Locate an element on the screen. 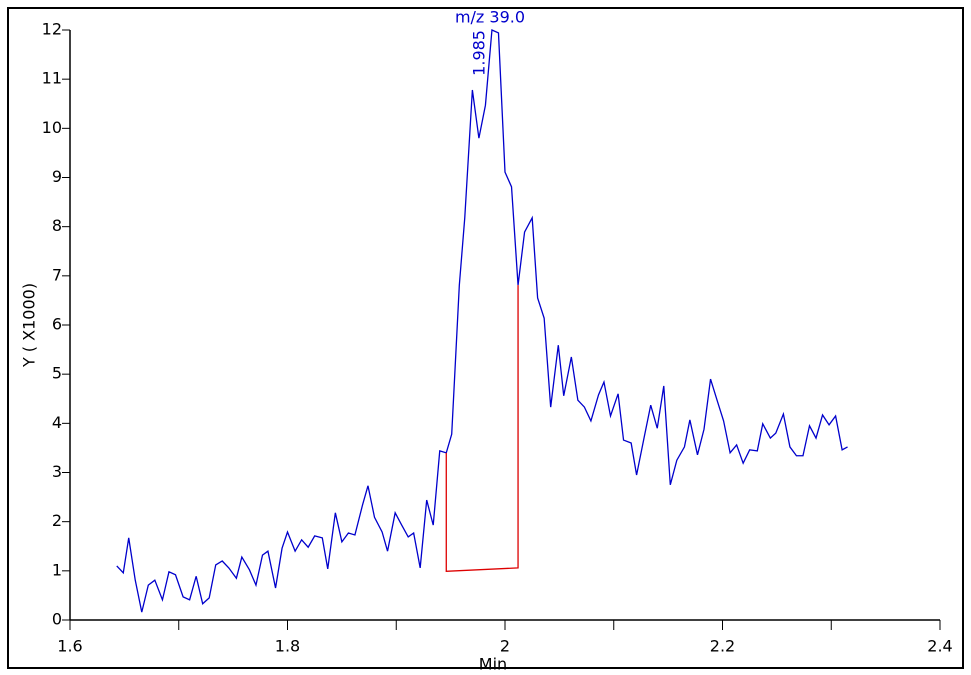 This screenshot has width=971, height=675. y-tick-label: 8 is located at coordinates (57, 225).